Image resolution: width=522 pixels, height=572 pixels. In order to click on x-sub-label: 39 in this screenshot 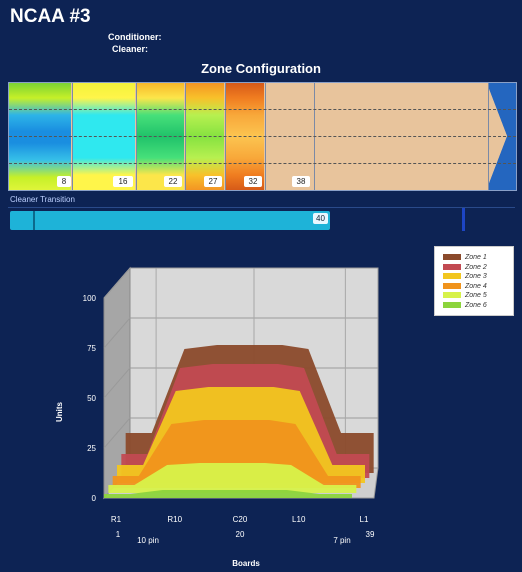, I will do `click(370, 534)`.